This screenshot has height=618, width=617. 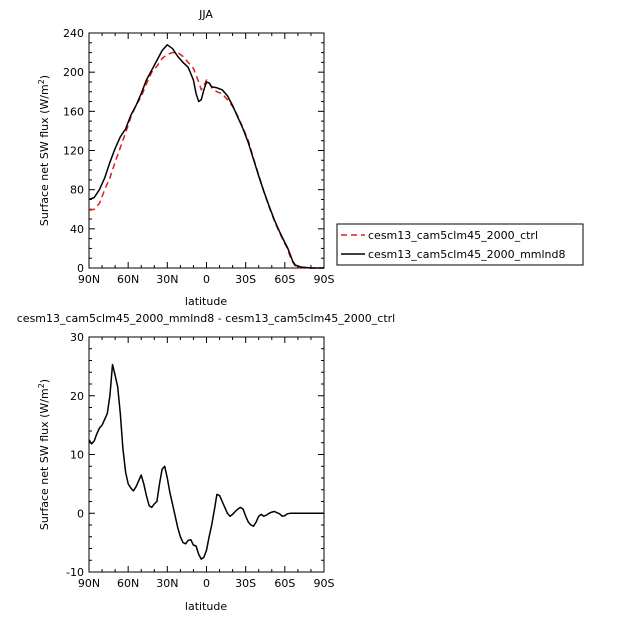 I want to click on y-tick-label: 200, so click(x=73, y=72).